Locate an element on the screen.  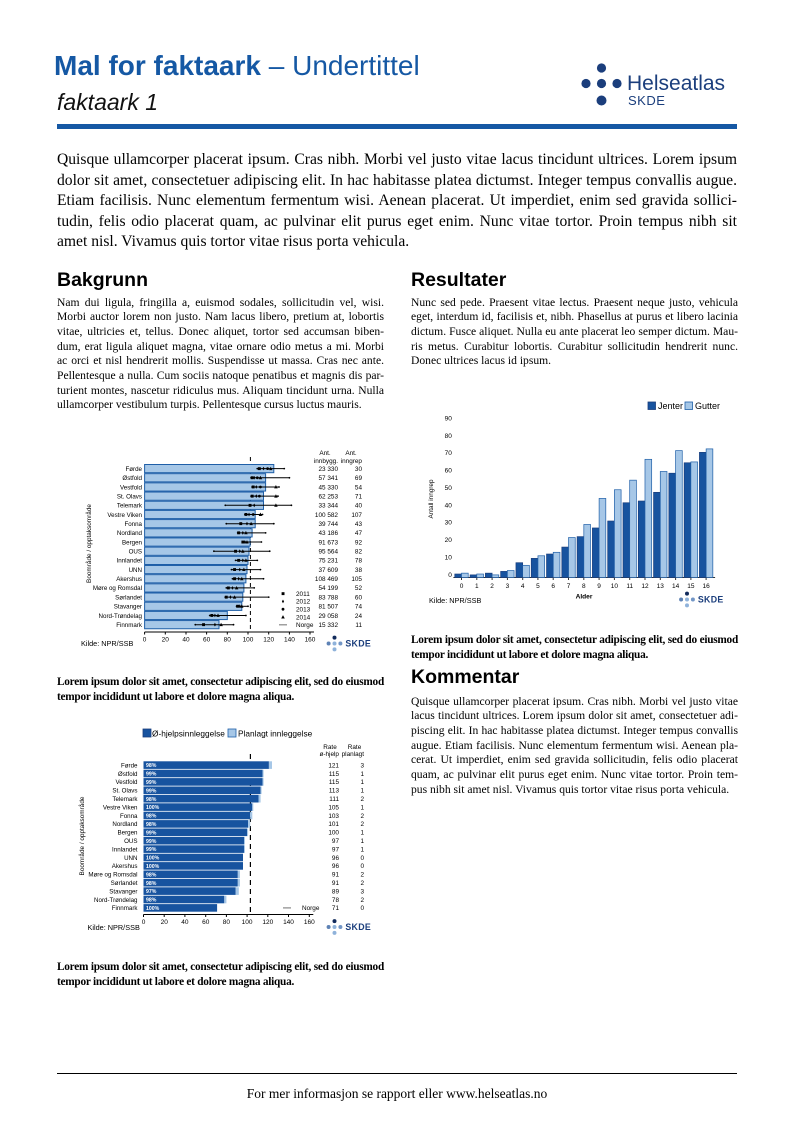
svg-text: 96 is located at coordinates (336, 858).